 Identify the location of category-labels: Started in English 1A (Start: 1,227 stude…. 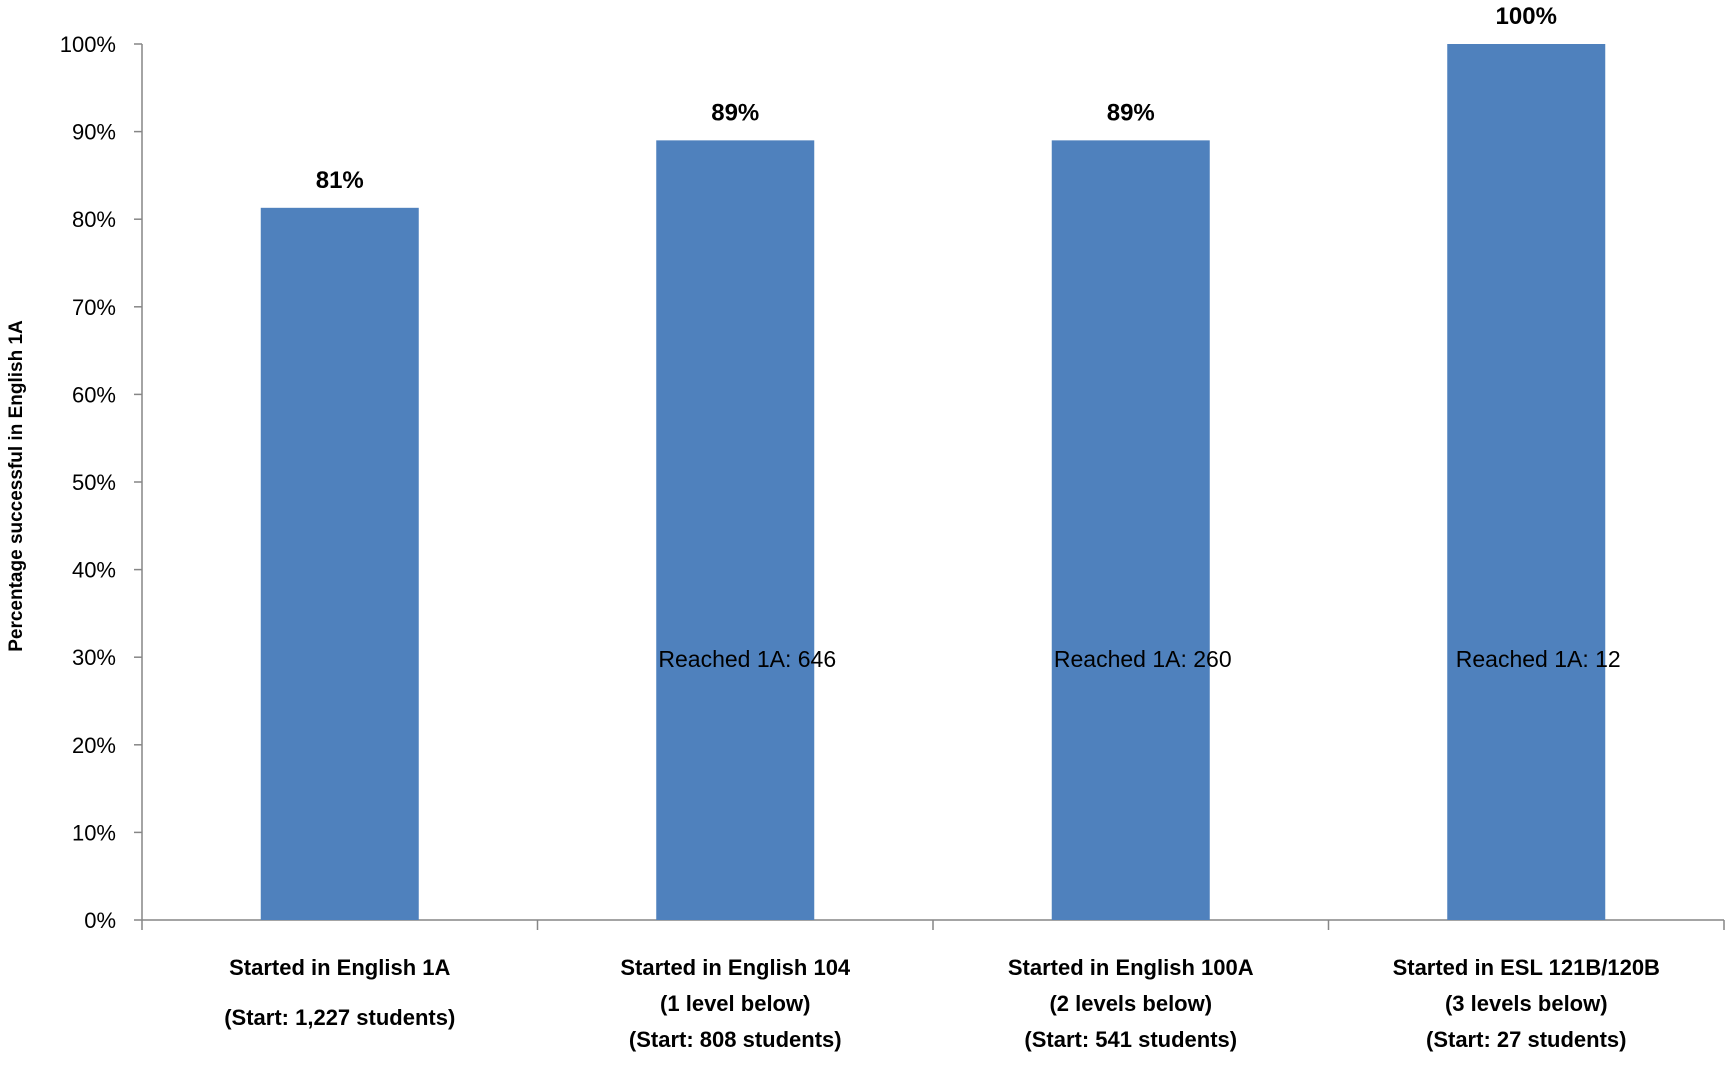
(942, 1003).